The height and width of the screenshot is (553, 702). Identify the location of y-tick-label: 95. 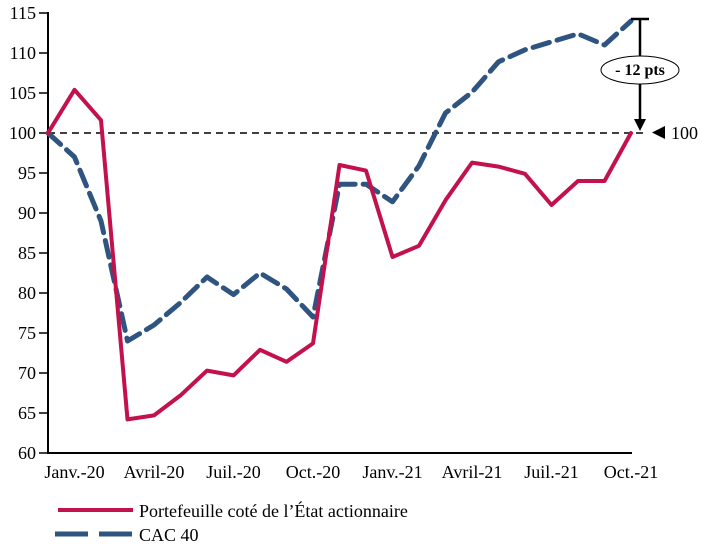
(27, 173).